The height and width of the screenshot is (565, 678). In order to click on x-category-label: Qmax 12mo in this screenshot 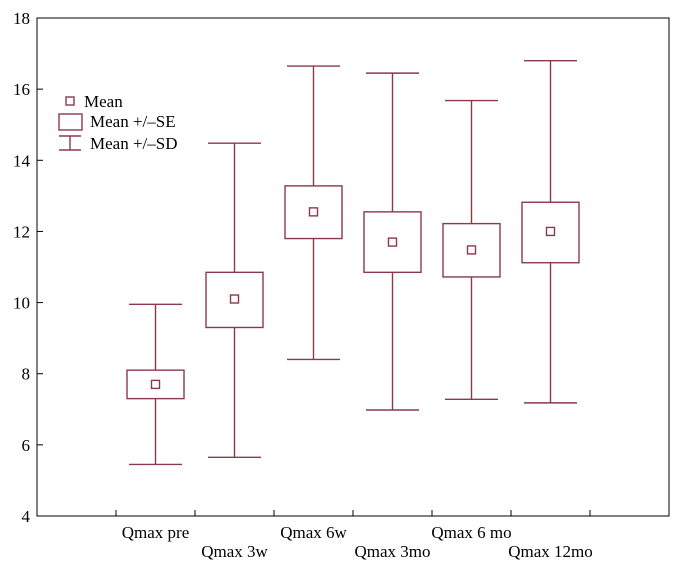, I will do `click(550, 551)`.